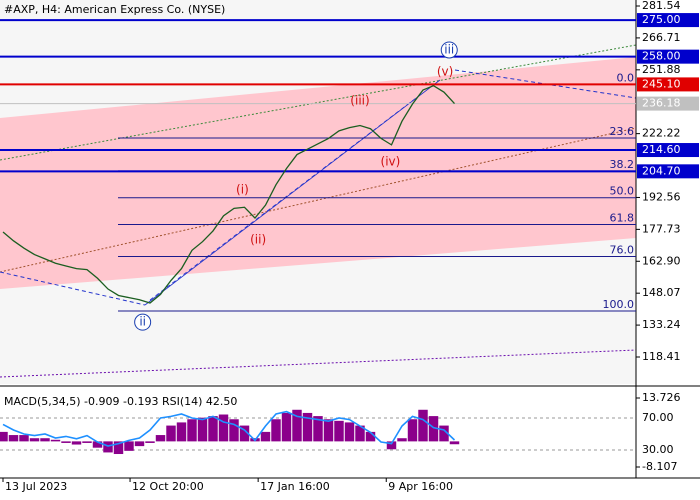 The width and height of the screenshot is (700, 500). What do you see at coordinates (258, 239) in the screenshot?
I see `wave-label: (ii)` at bounding box center [258, 239].